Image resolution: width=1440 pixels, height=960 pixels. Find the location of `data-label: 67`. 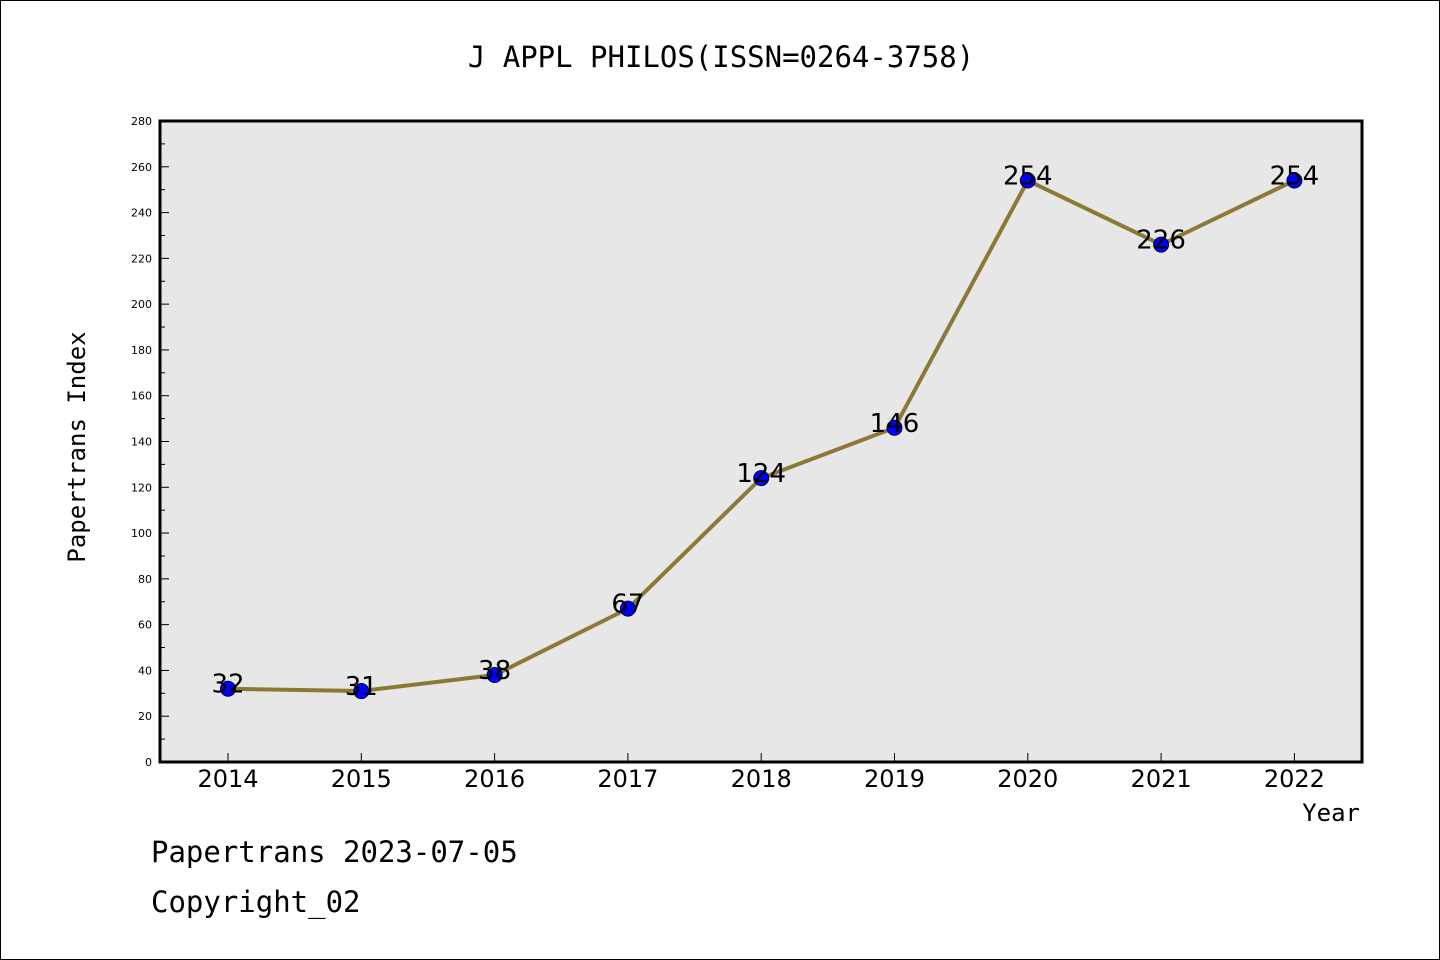

data-label: 67 is located at coordinates (627, 605).